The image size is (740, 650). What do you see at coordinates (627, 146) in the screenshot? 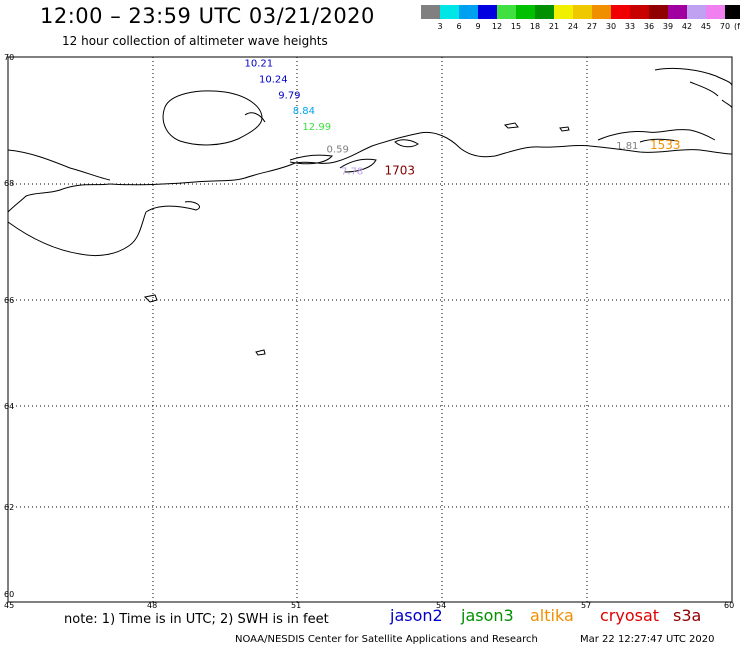
I see `wave-height-label: 1.81` at bounding box center [627, 146].